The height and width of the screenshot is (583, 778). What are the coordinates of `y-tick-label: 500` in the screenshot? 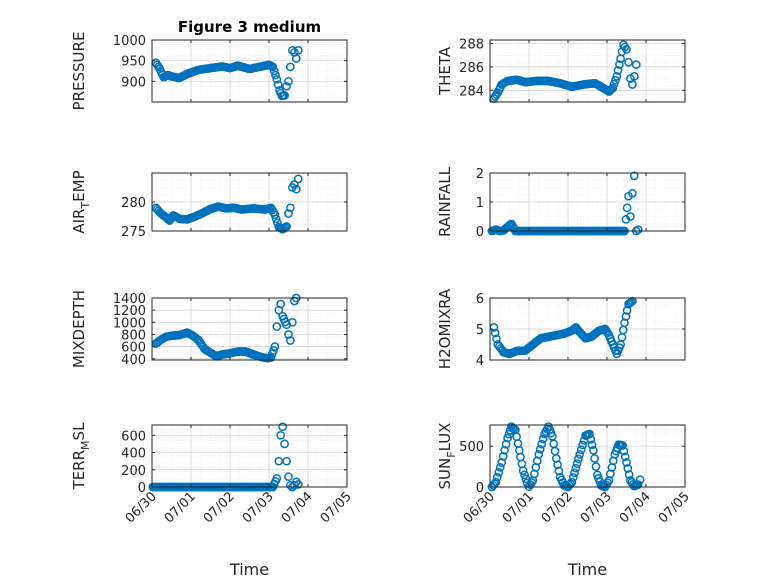 It's located at (471, 447).